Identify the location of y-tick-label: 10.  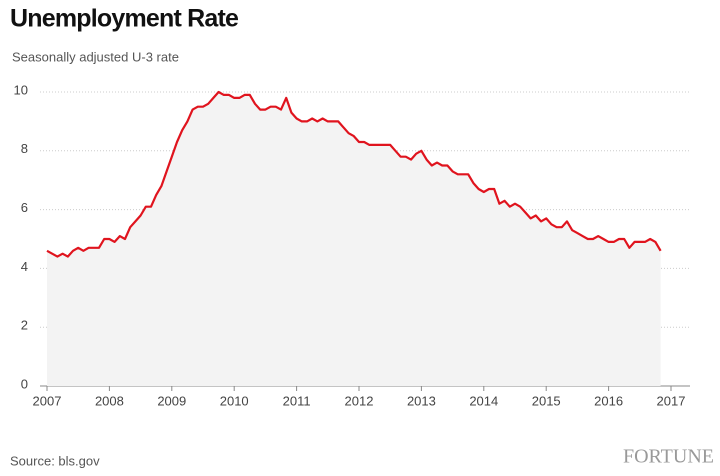
(21, 89).